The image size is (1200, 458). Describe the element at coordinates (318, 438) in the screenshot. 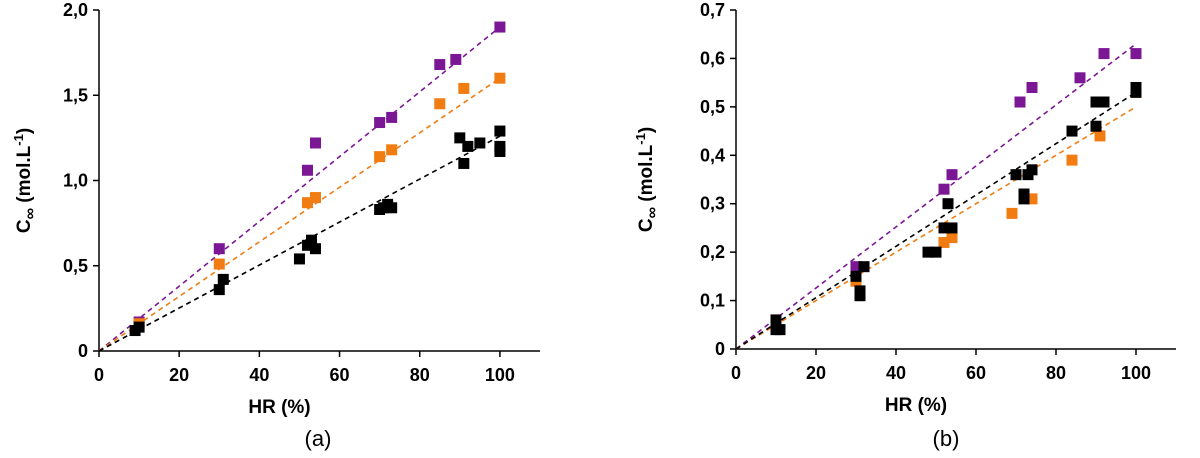

I see `panel-label: (a)` at that location.